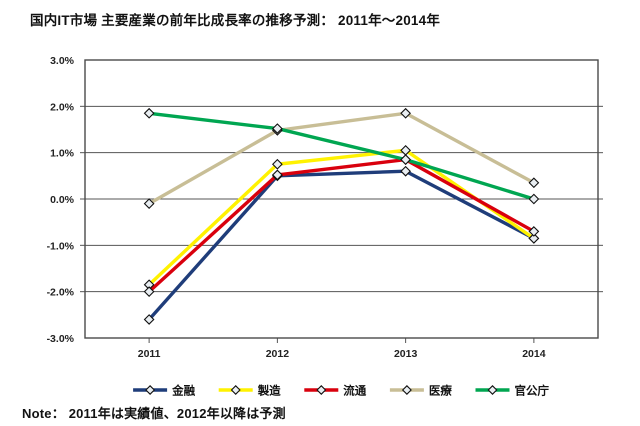  I want to click on y-axis-tick-label: -3.0%, so click(61, 339).